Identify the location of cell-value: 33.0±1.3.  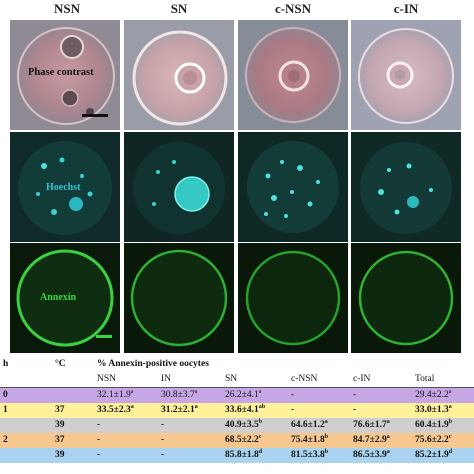
(432, 410).